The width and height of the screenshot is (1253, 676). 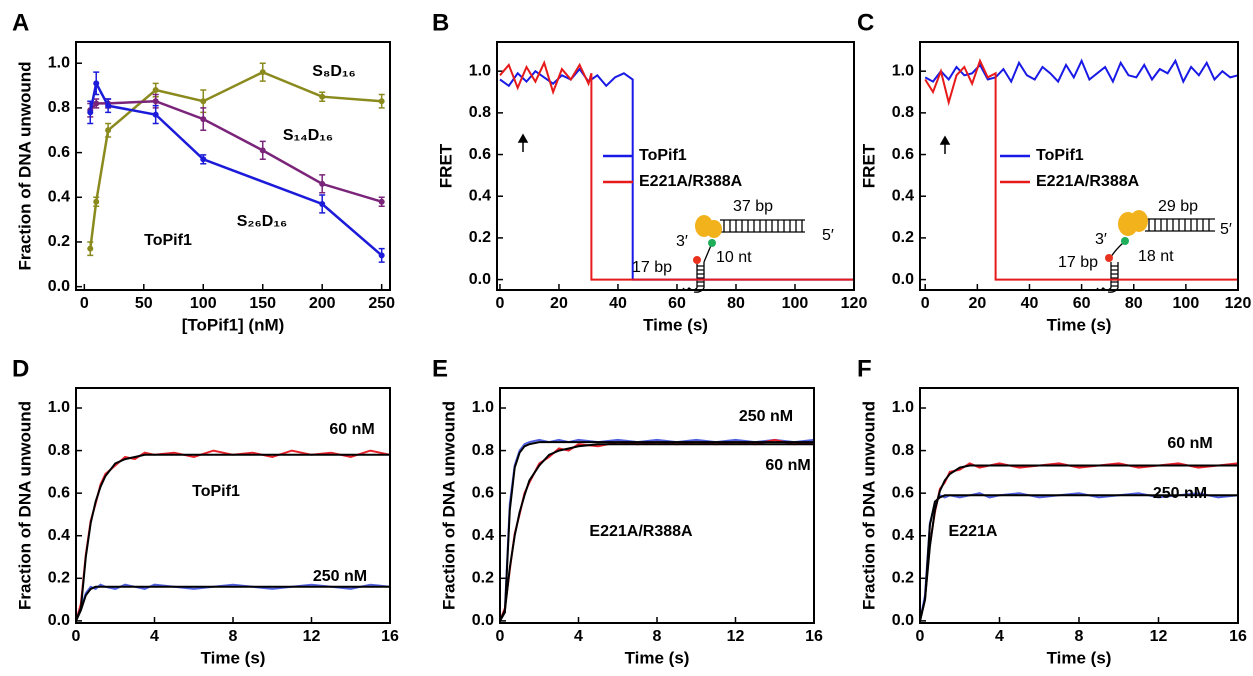 What do you see at coordinates (973, 531) in the screenshot?
I see `annotation: E221A` at bounding box center [973, 531].